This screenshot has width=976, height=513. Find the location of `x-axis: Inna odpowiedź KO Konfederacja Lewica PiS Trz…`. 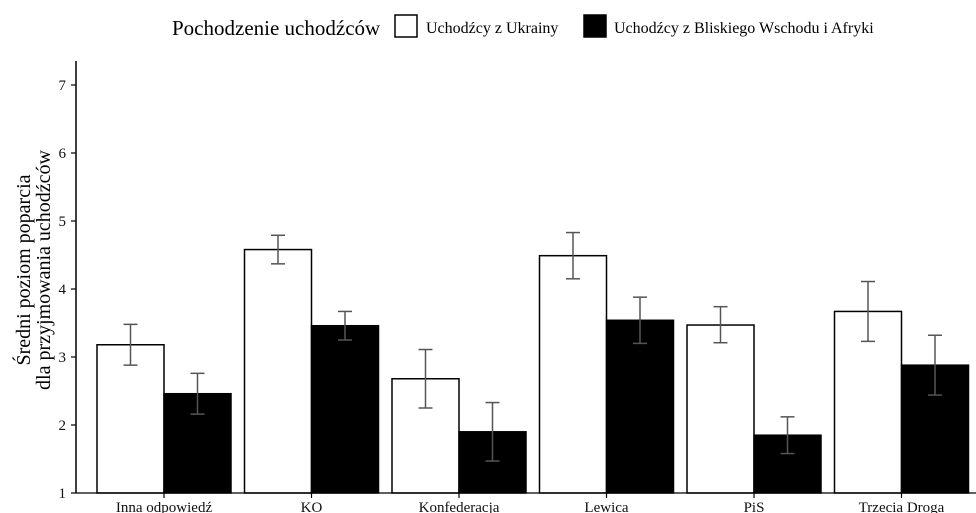

x-axis: Inna odpowiedź KO Konfederacja Lewica PiS Trz… is located at coordinates (526, 502).